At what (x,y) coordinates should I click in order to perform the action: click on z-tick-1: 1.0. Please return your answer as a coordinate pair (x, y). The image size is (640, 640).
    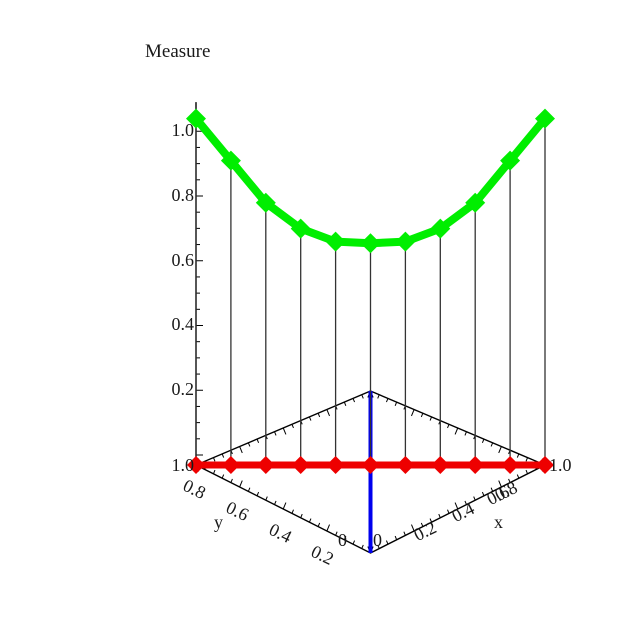
    Looking at the image, I should click on (183, 130).